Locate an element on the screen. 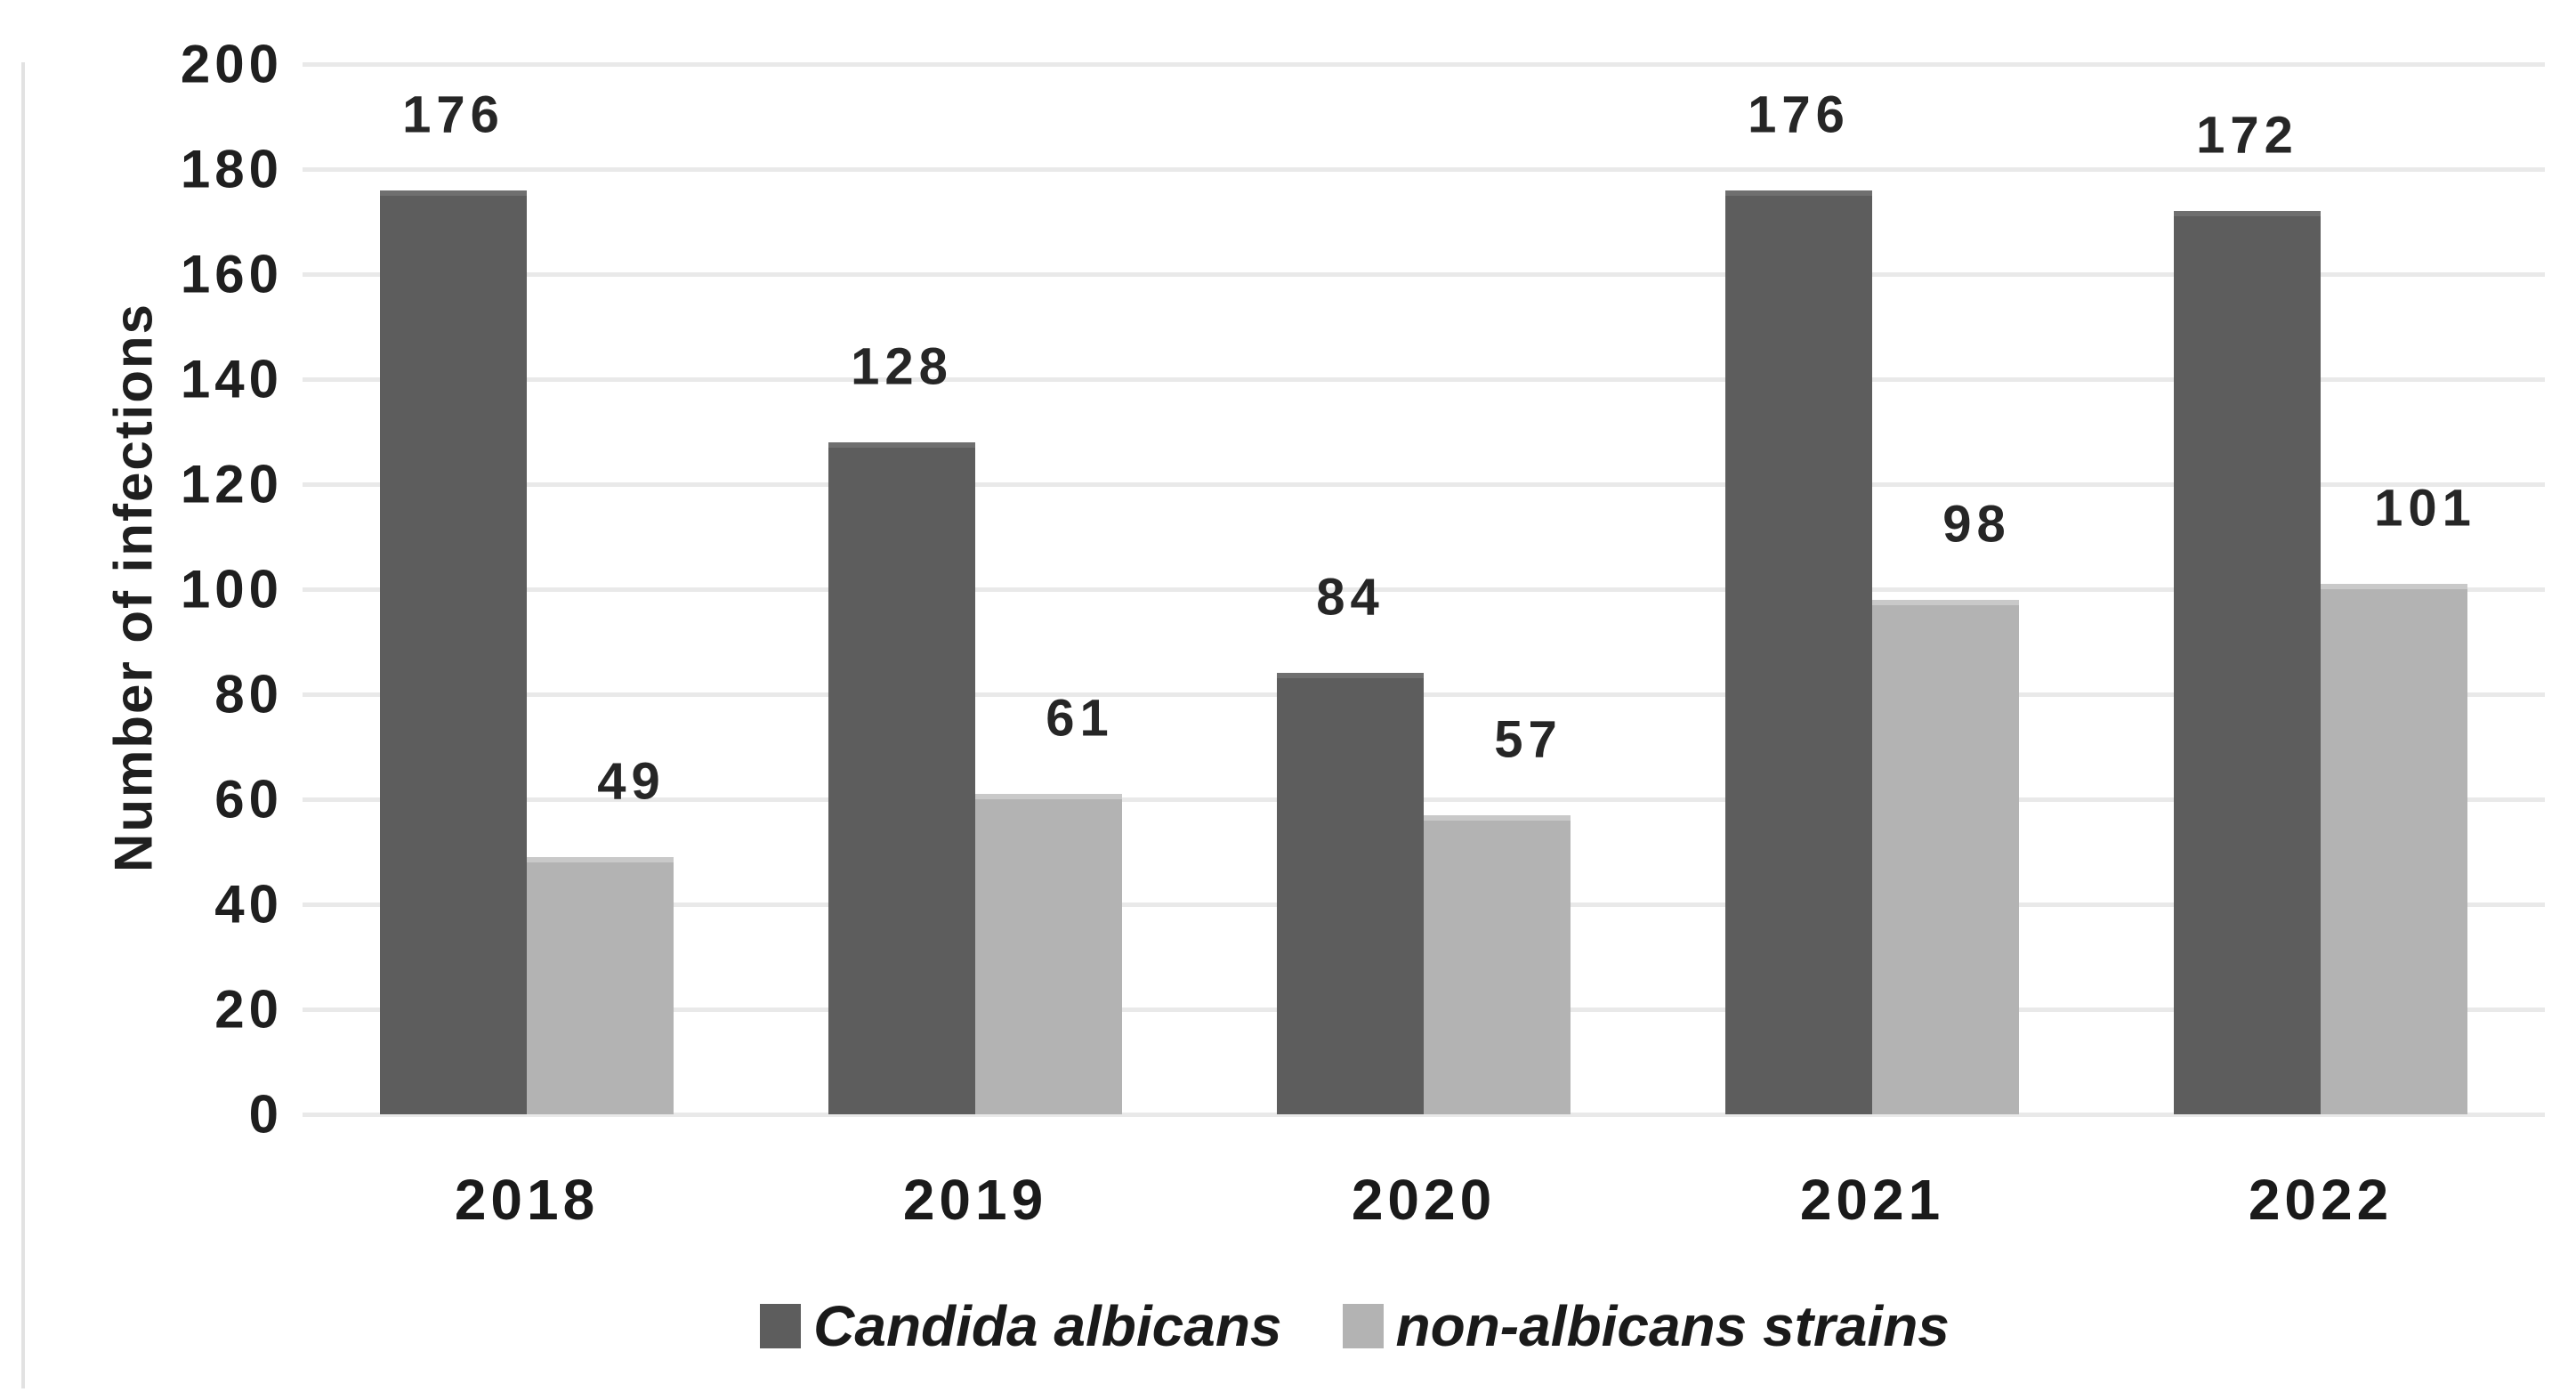 This screenshot has width=2576, height=1392. data-label-candida-albicans-2018: 176 is located at coordinates (453, 114).